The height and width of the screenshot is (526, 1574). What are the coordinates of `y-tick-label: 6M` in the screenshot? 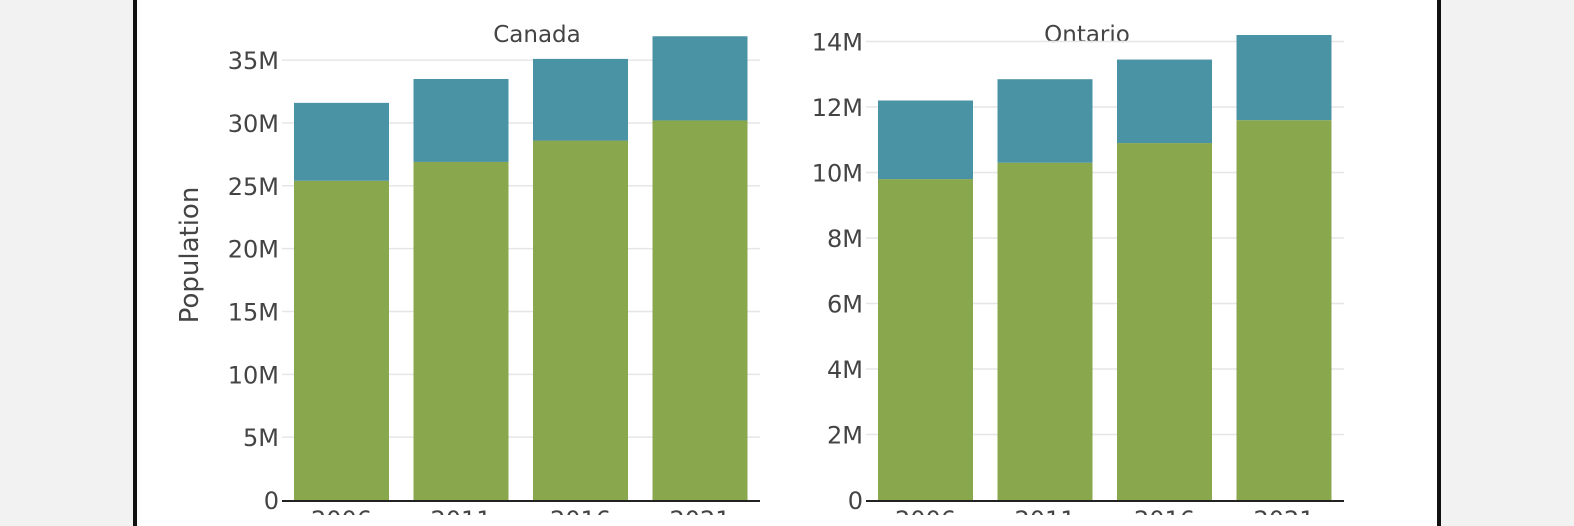 It's located at (845, 305).